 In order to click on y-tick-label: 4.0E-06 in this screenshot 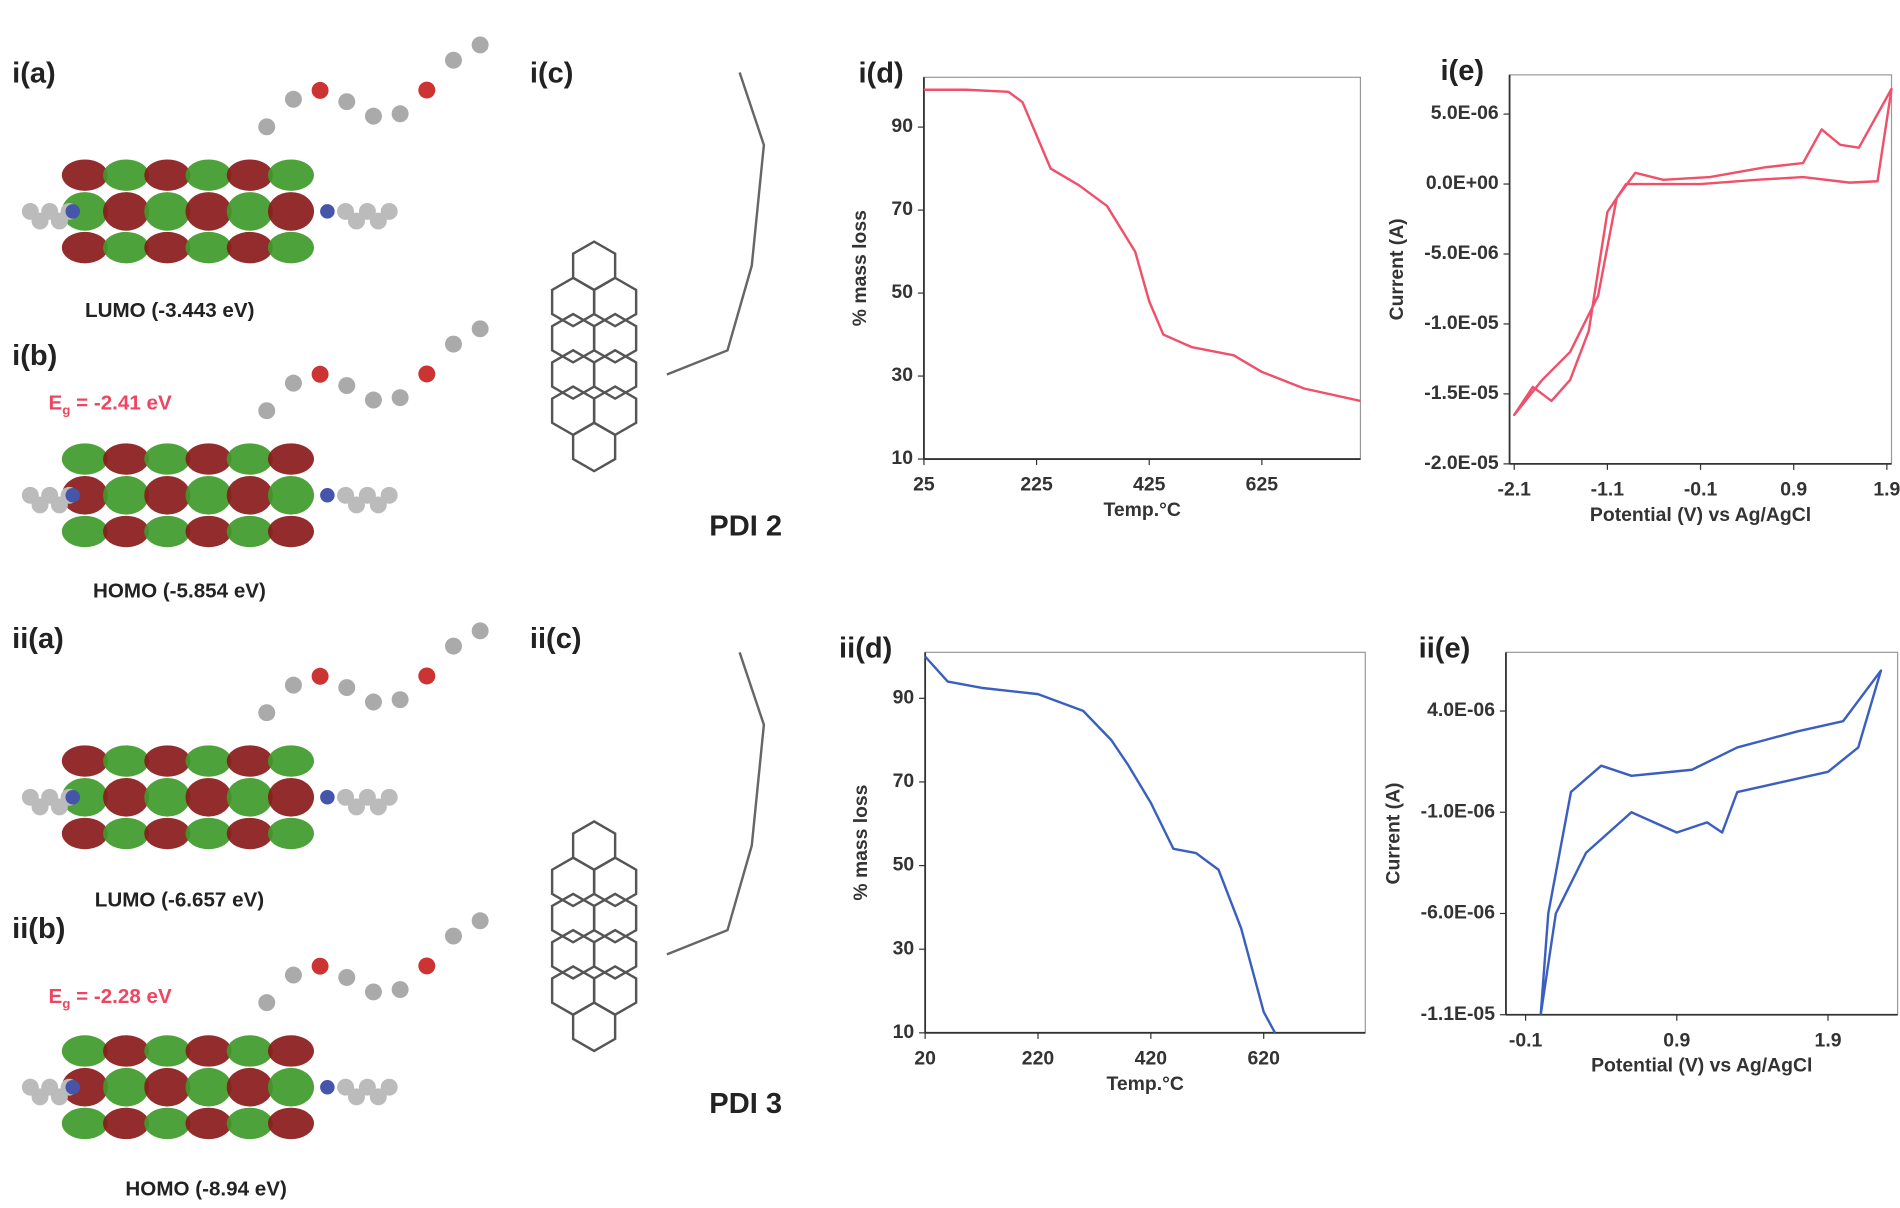, I will do `click(1461, 710)`.